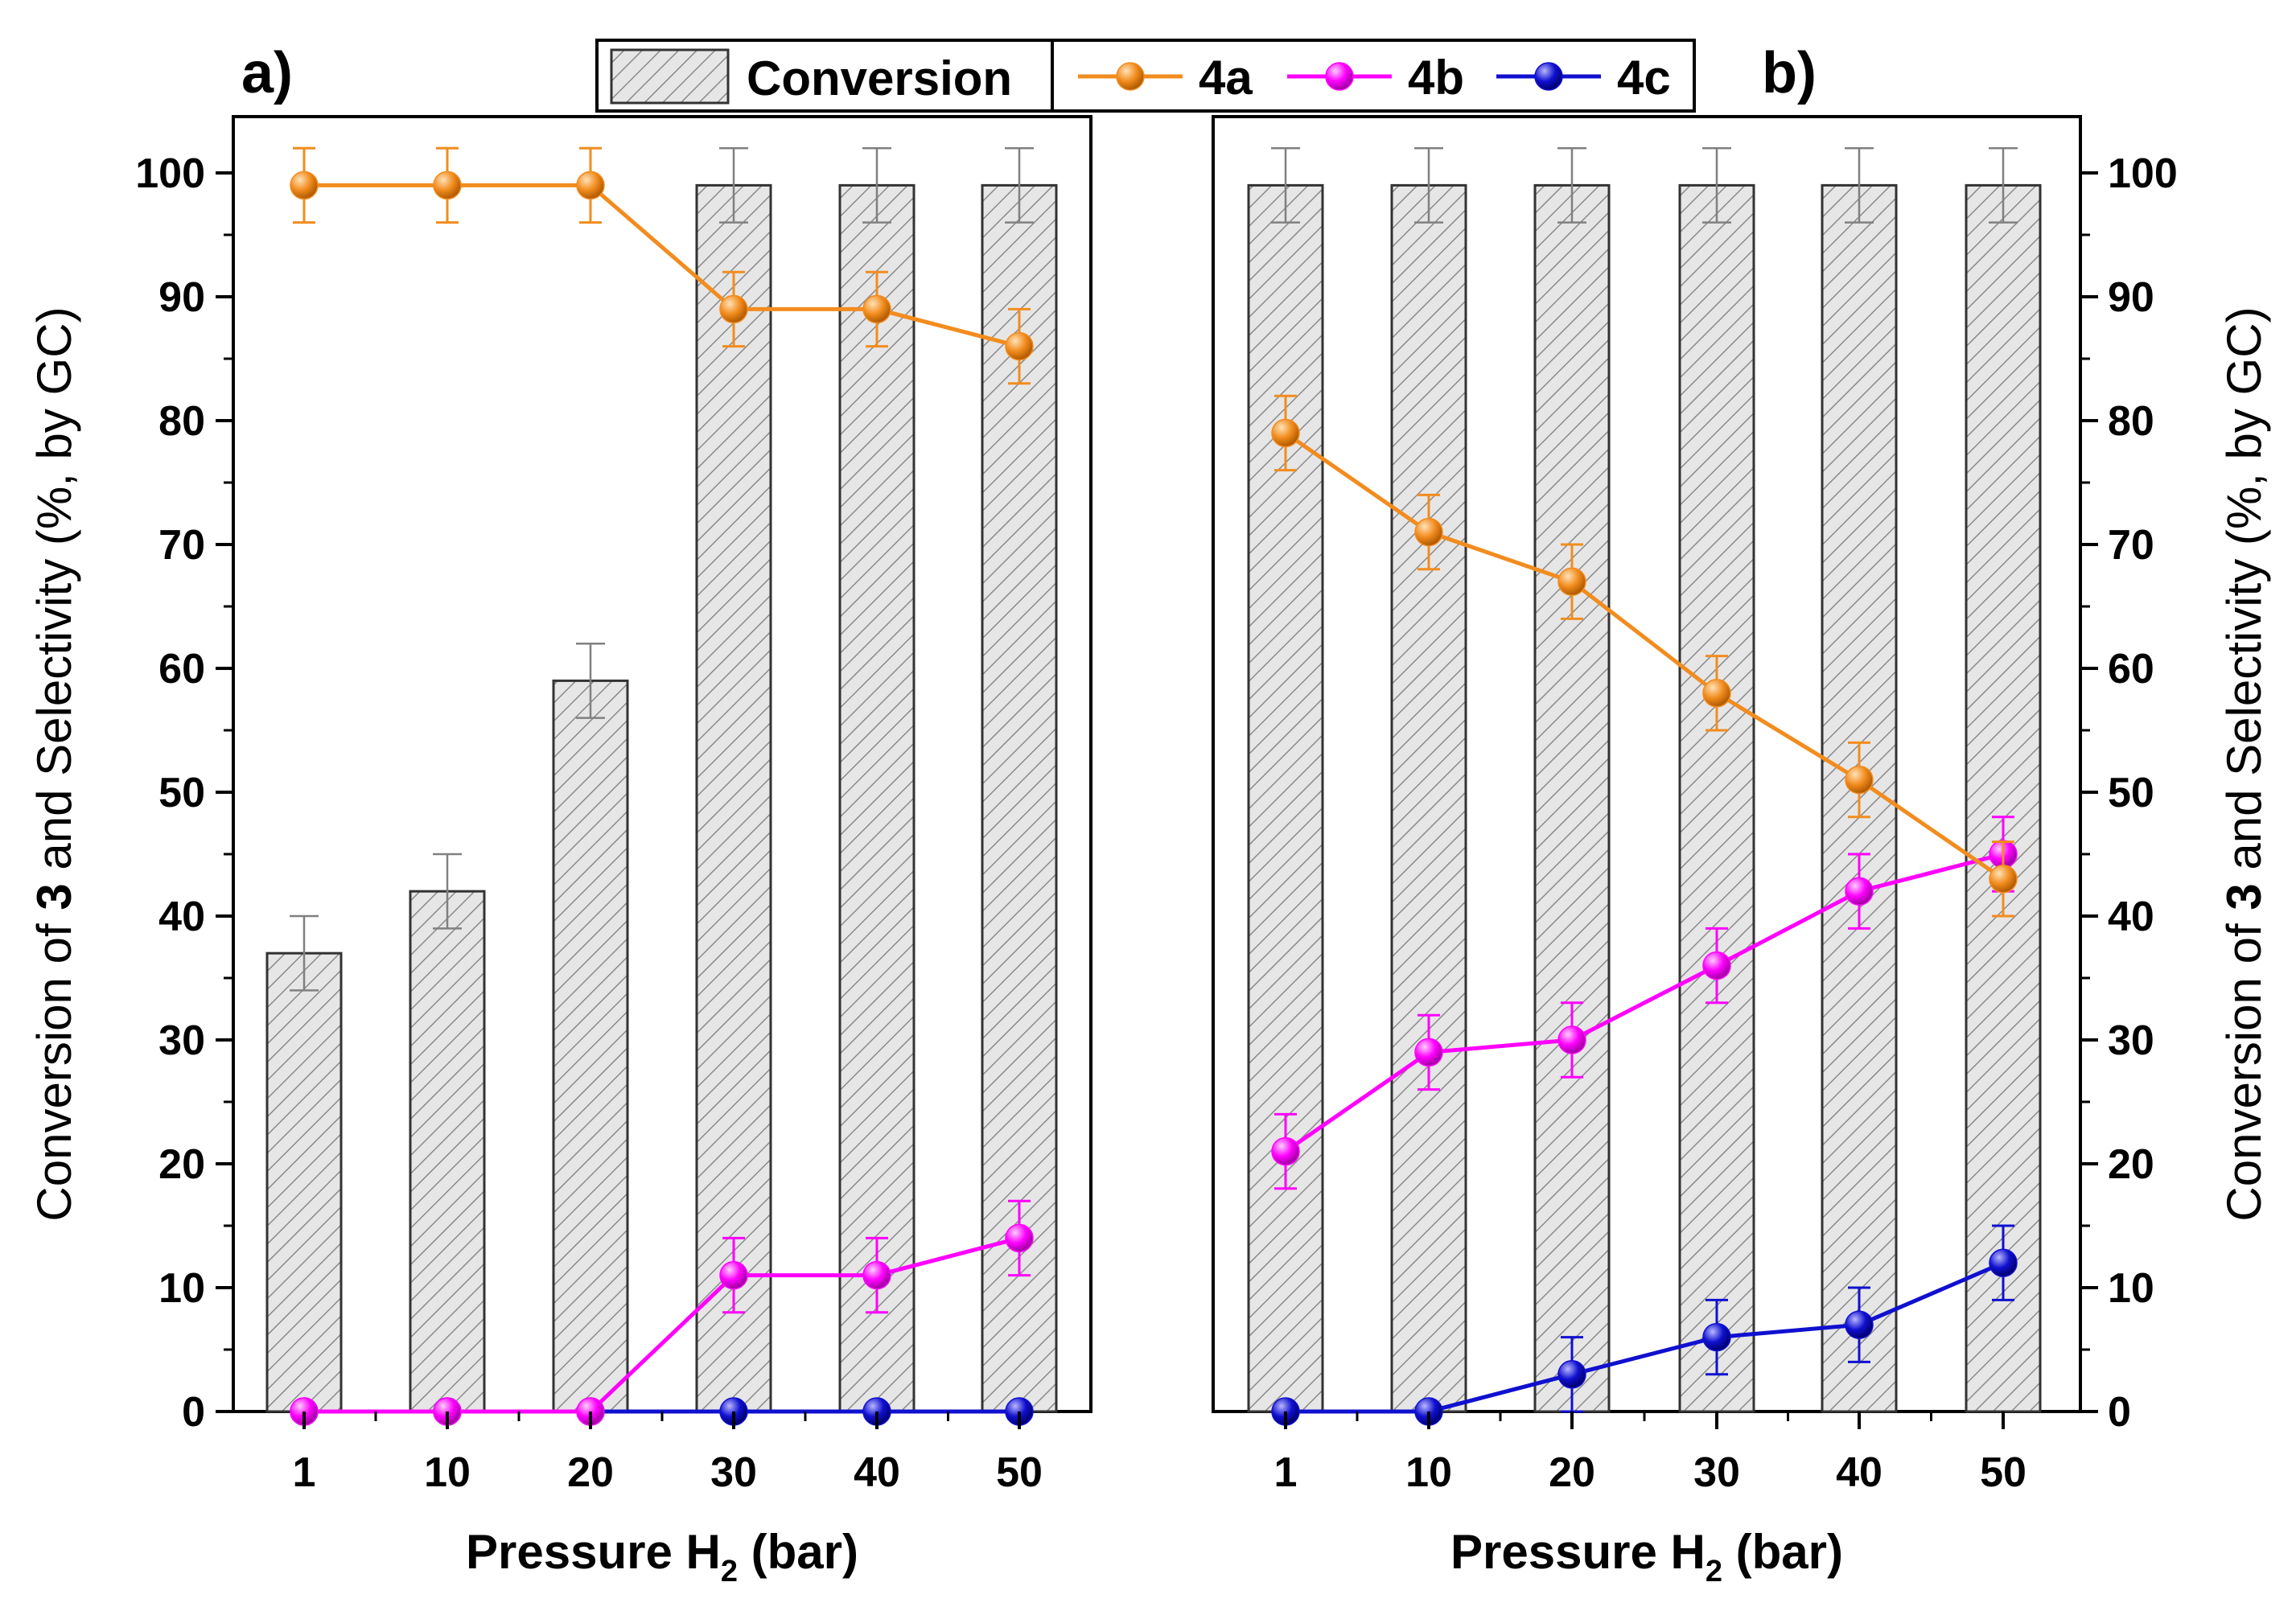 The height and width of the screenshot is (1615, 2296). What do you see at coordinates (181, 545) in the screenshot?
I see `y-tick-label: 70` at bounding box center [181, 545].